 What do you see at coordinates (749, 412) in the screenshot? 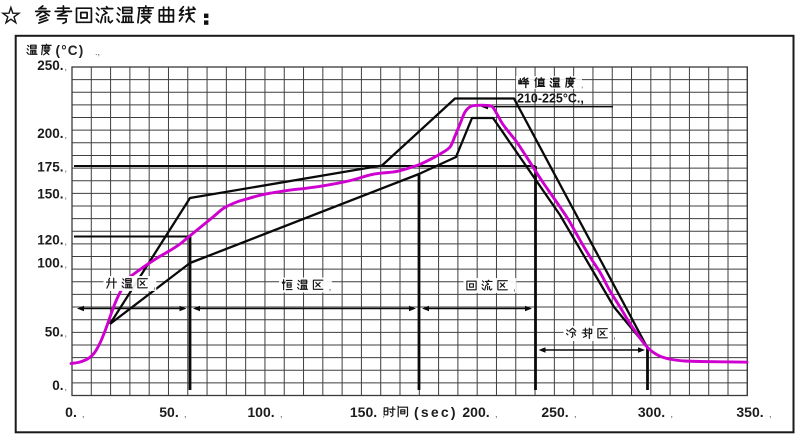
I see `svg-text: 350.` at bounding box center [749, 412].